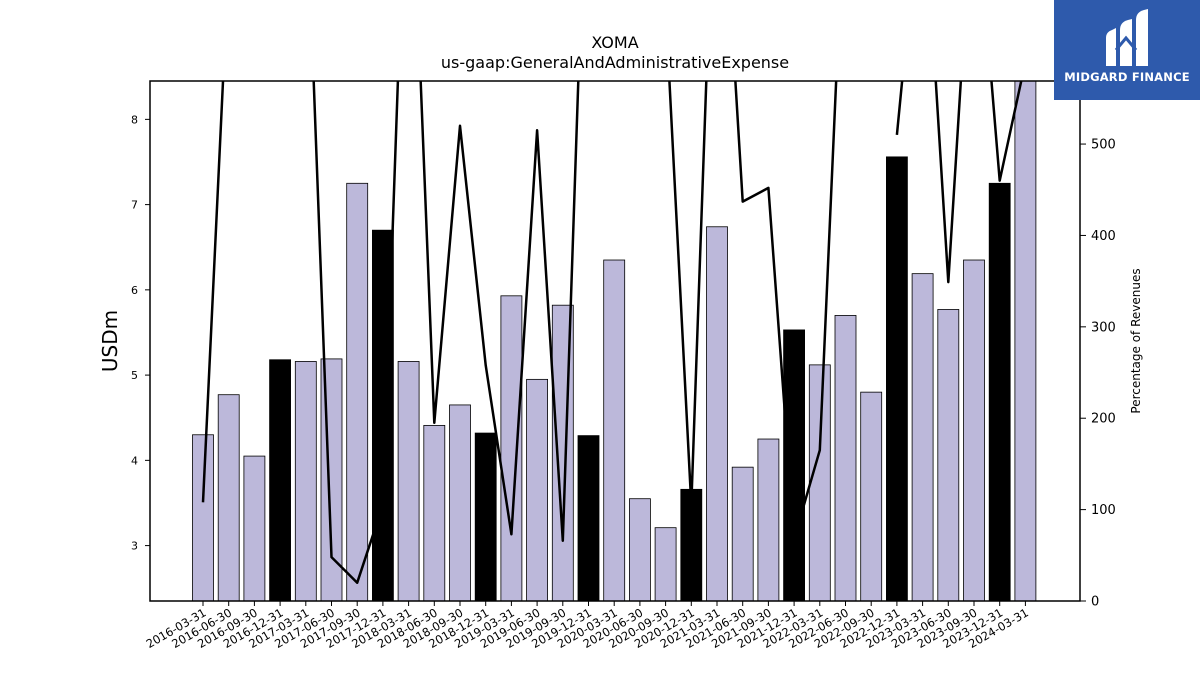  What do you see at coordinates (615, 62) in the screenshot?
I see `chart-subtitle: us-gaap:GeneralAndAdministrativeExpense` at bounding box center [615, 62].